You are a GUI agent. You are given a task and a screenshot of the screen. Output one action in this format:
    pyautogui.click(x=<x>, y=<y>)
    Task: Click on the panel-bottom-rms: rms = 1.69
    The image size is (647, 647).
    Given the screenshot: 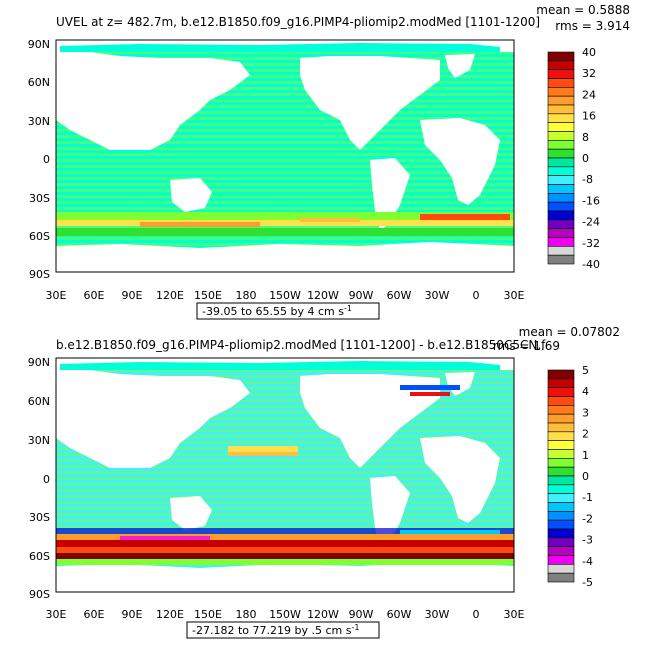 What is the action you would take?
    pyautogui.click(x=526, y=346)
    